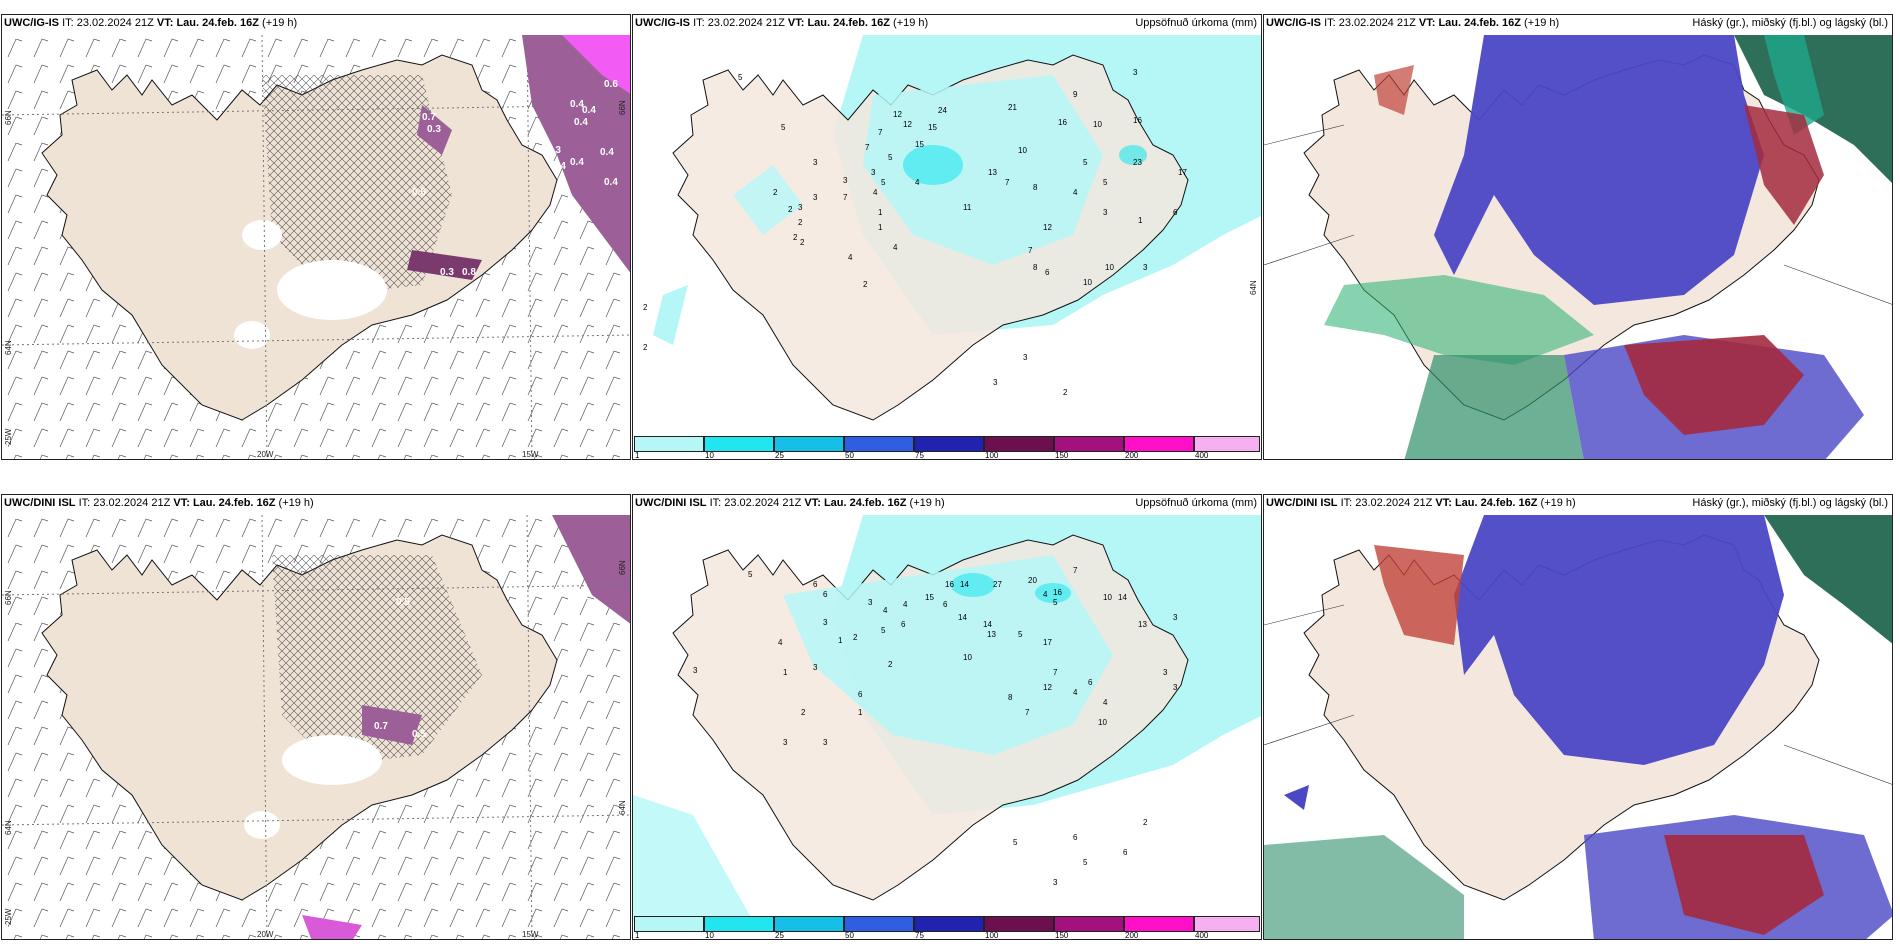 The width and height of the screenshot is (1900, 950). Describe the element at coordinates (1196, 503) in the screenshot. I see `panel-subtitle: Uppsöfnuð úrkoma (mm)` at that location.